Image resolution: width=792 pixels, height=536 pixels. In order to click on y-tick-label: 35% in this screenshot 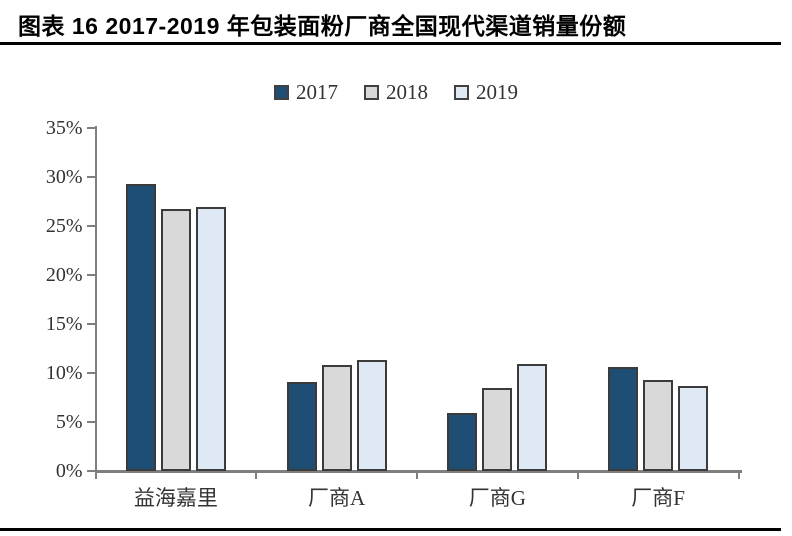, I will do `click(64, 128)`.